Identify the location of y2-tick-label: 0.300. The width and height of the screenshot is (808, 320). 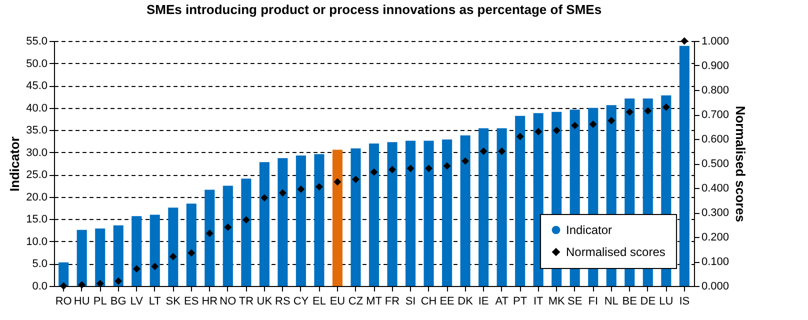
(716, 213).